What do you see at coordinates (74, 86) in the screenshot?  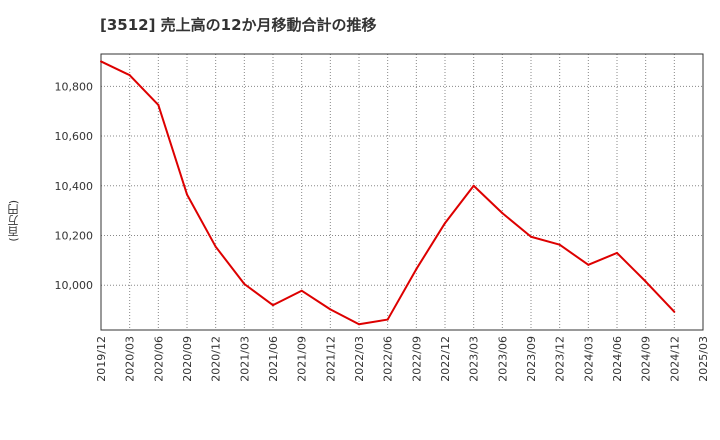 I see `y-tick-label: 10,800` at bounding box center [74, 86].